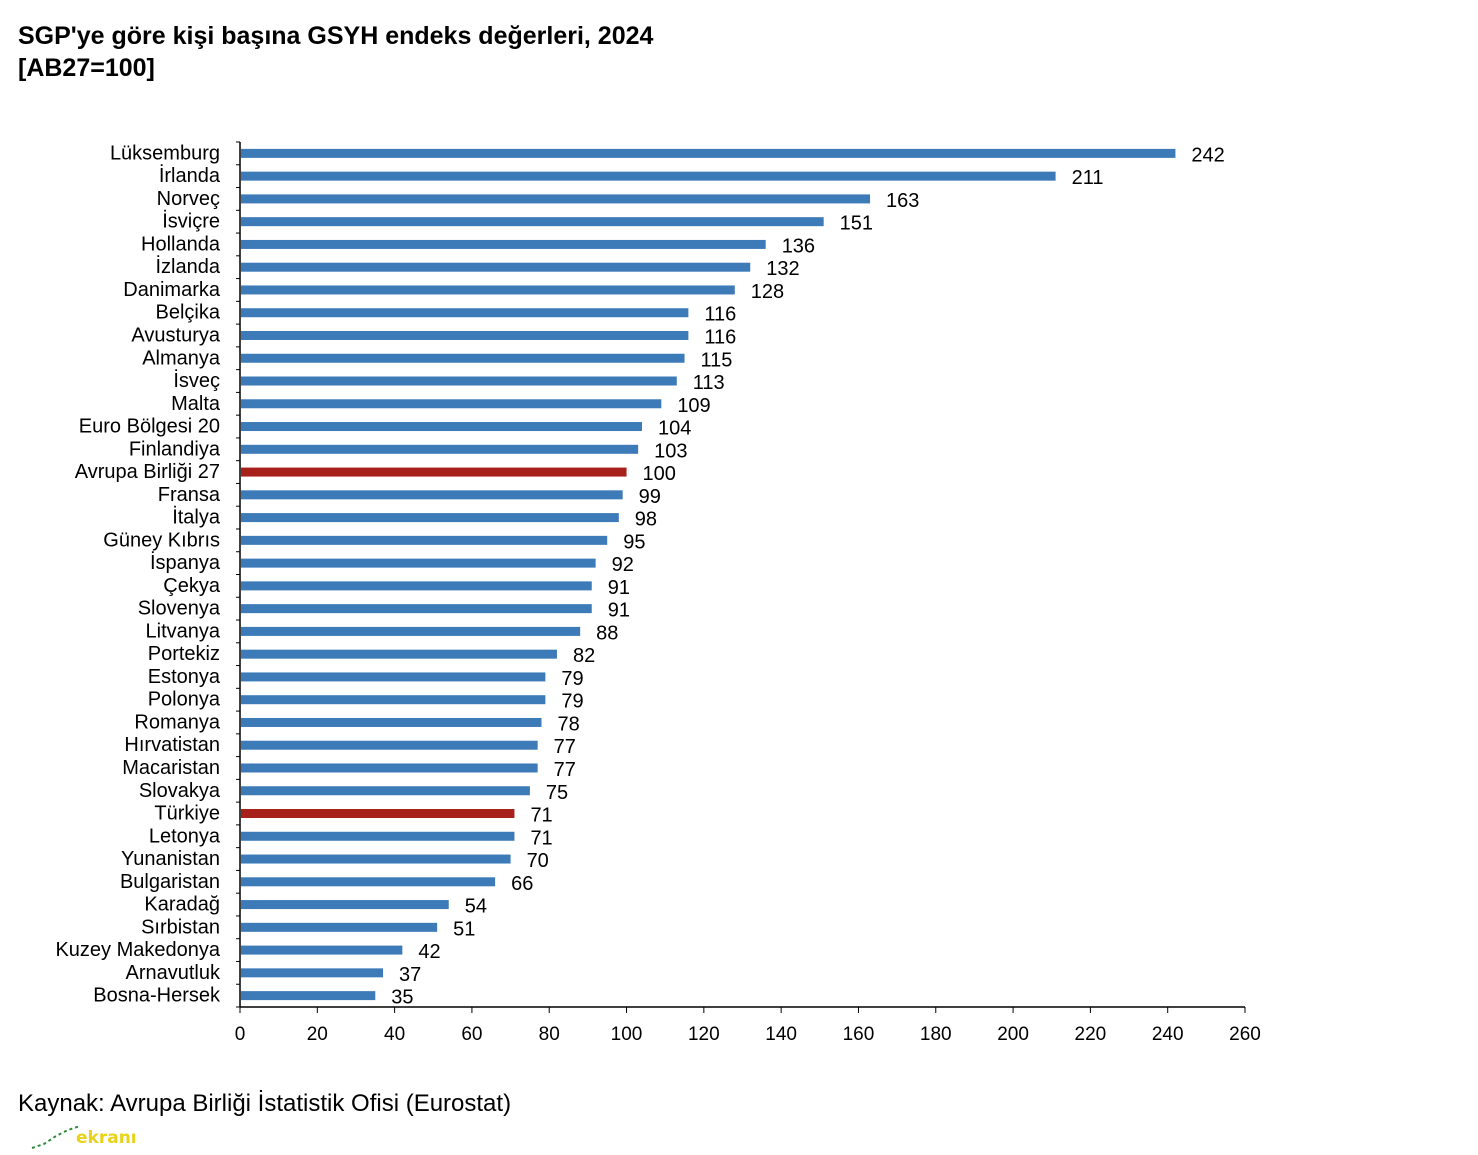  What do you see at coordinates (572, 679) in the screenshot?
I see `value-label: 79` at bounding box center [572, 679].